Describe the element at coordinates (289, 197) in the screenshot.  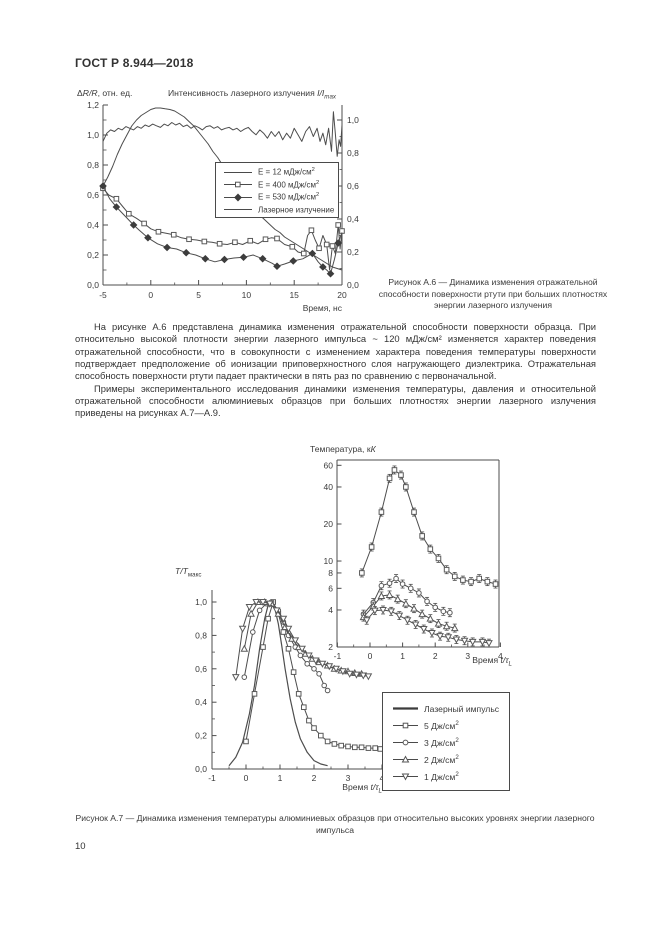
I see `legend-label: E = 530 мДж/см2` at that location.